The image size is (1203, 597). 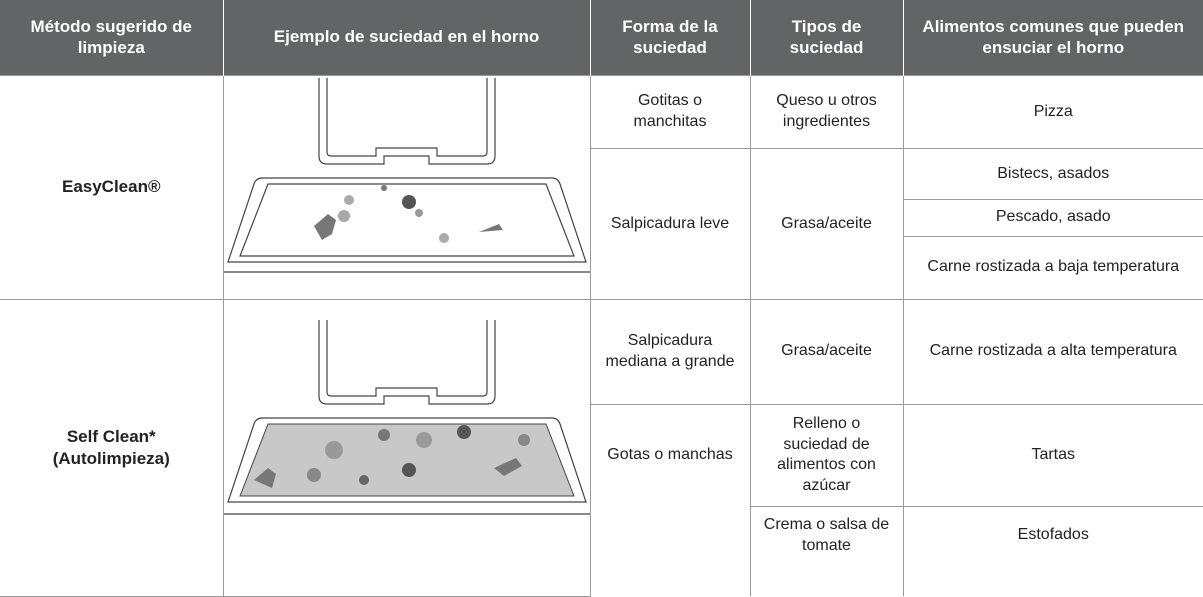 What do you see at coordinates (669, 38) in the screenshot?
I see `header-cell: Forma de la suciedad` at bounding box center [669, 38].